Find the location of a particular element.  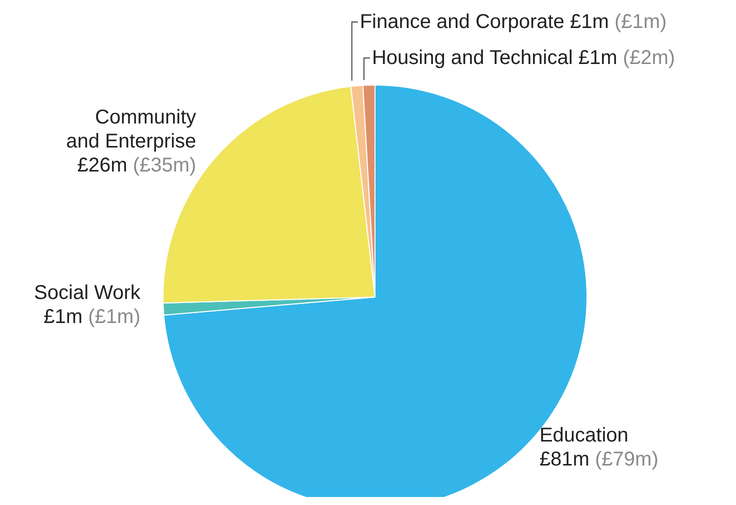

text: (£35m) is located at coordinates (161, 165).